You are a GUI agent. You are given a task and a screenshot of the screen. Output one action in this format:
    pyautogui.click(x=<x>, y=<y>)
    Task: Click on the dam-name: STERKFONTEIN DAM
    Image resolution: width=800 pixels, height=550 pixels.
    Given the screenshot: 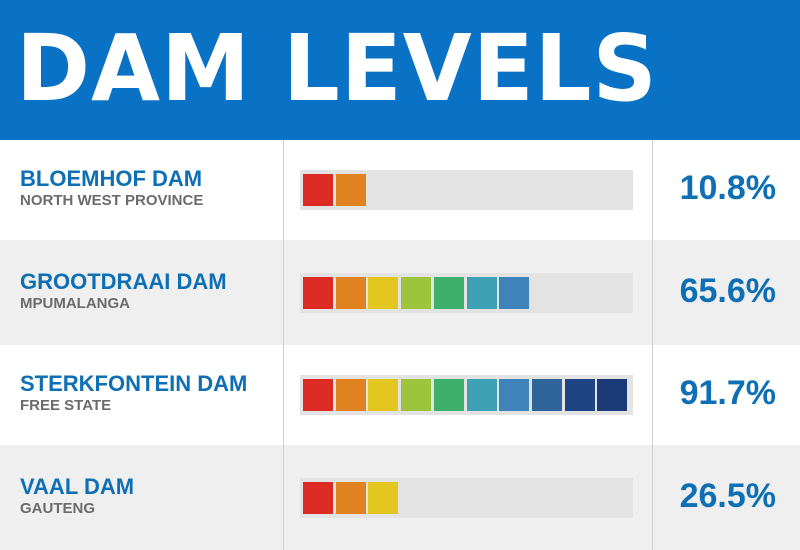 What is the action you would take?
    pyautogui.click(x=134, y=383)
    